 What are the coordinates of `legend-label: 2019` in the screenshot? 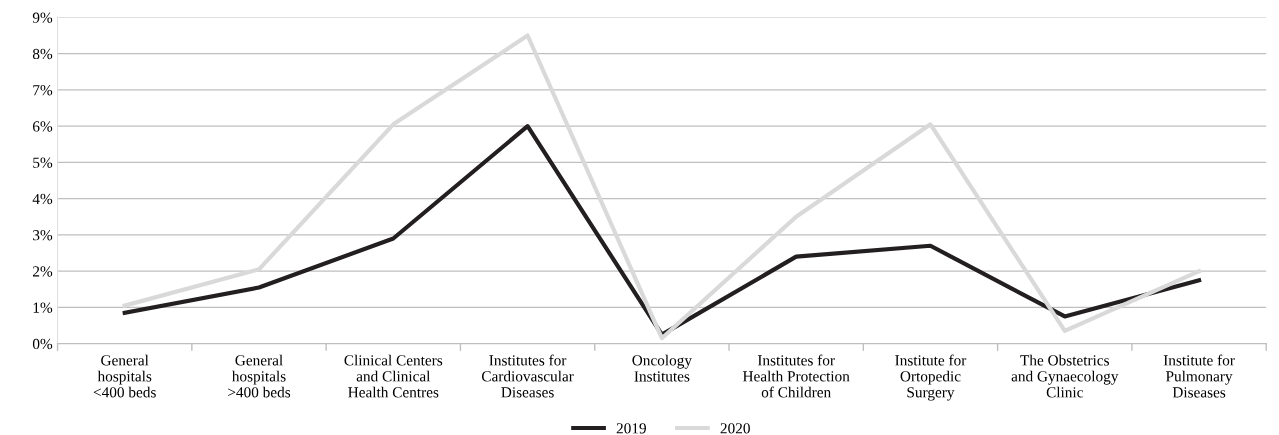 It's located at (631, 428).